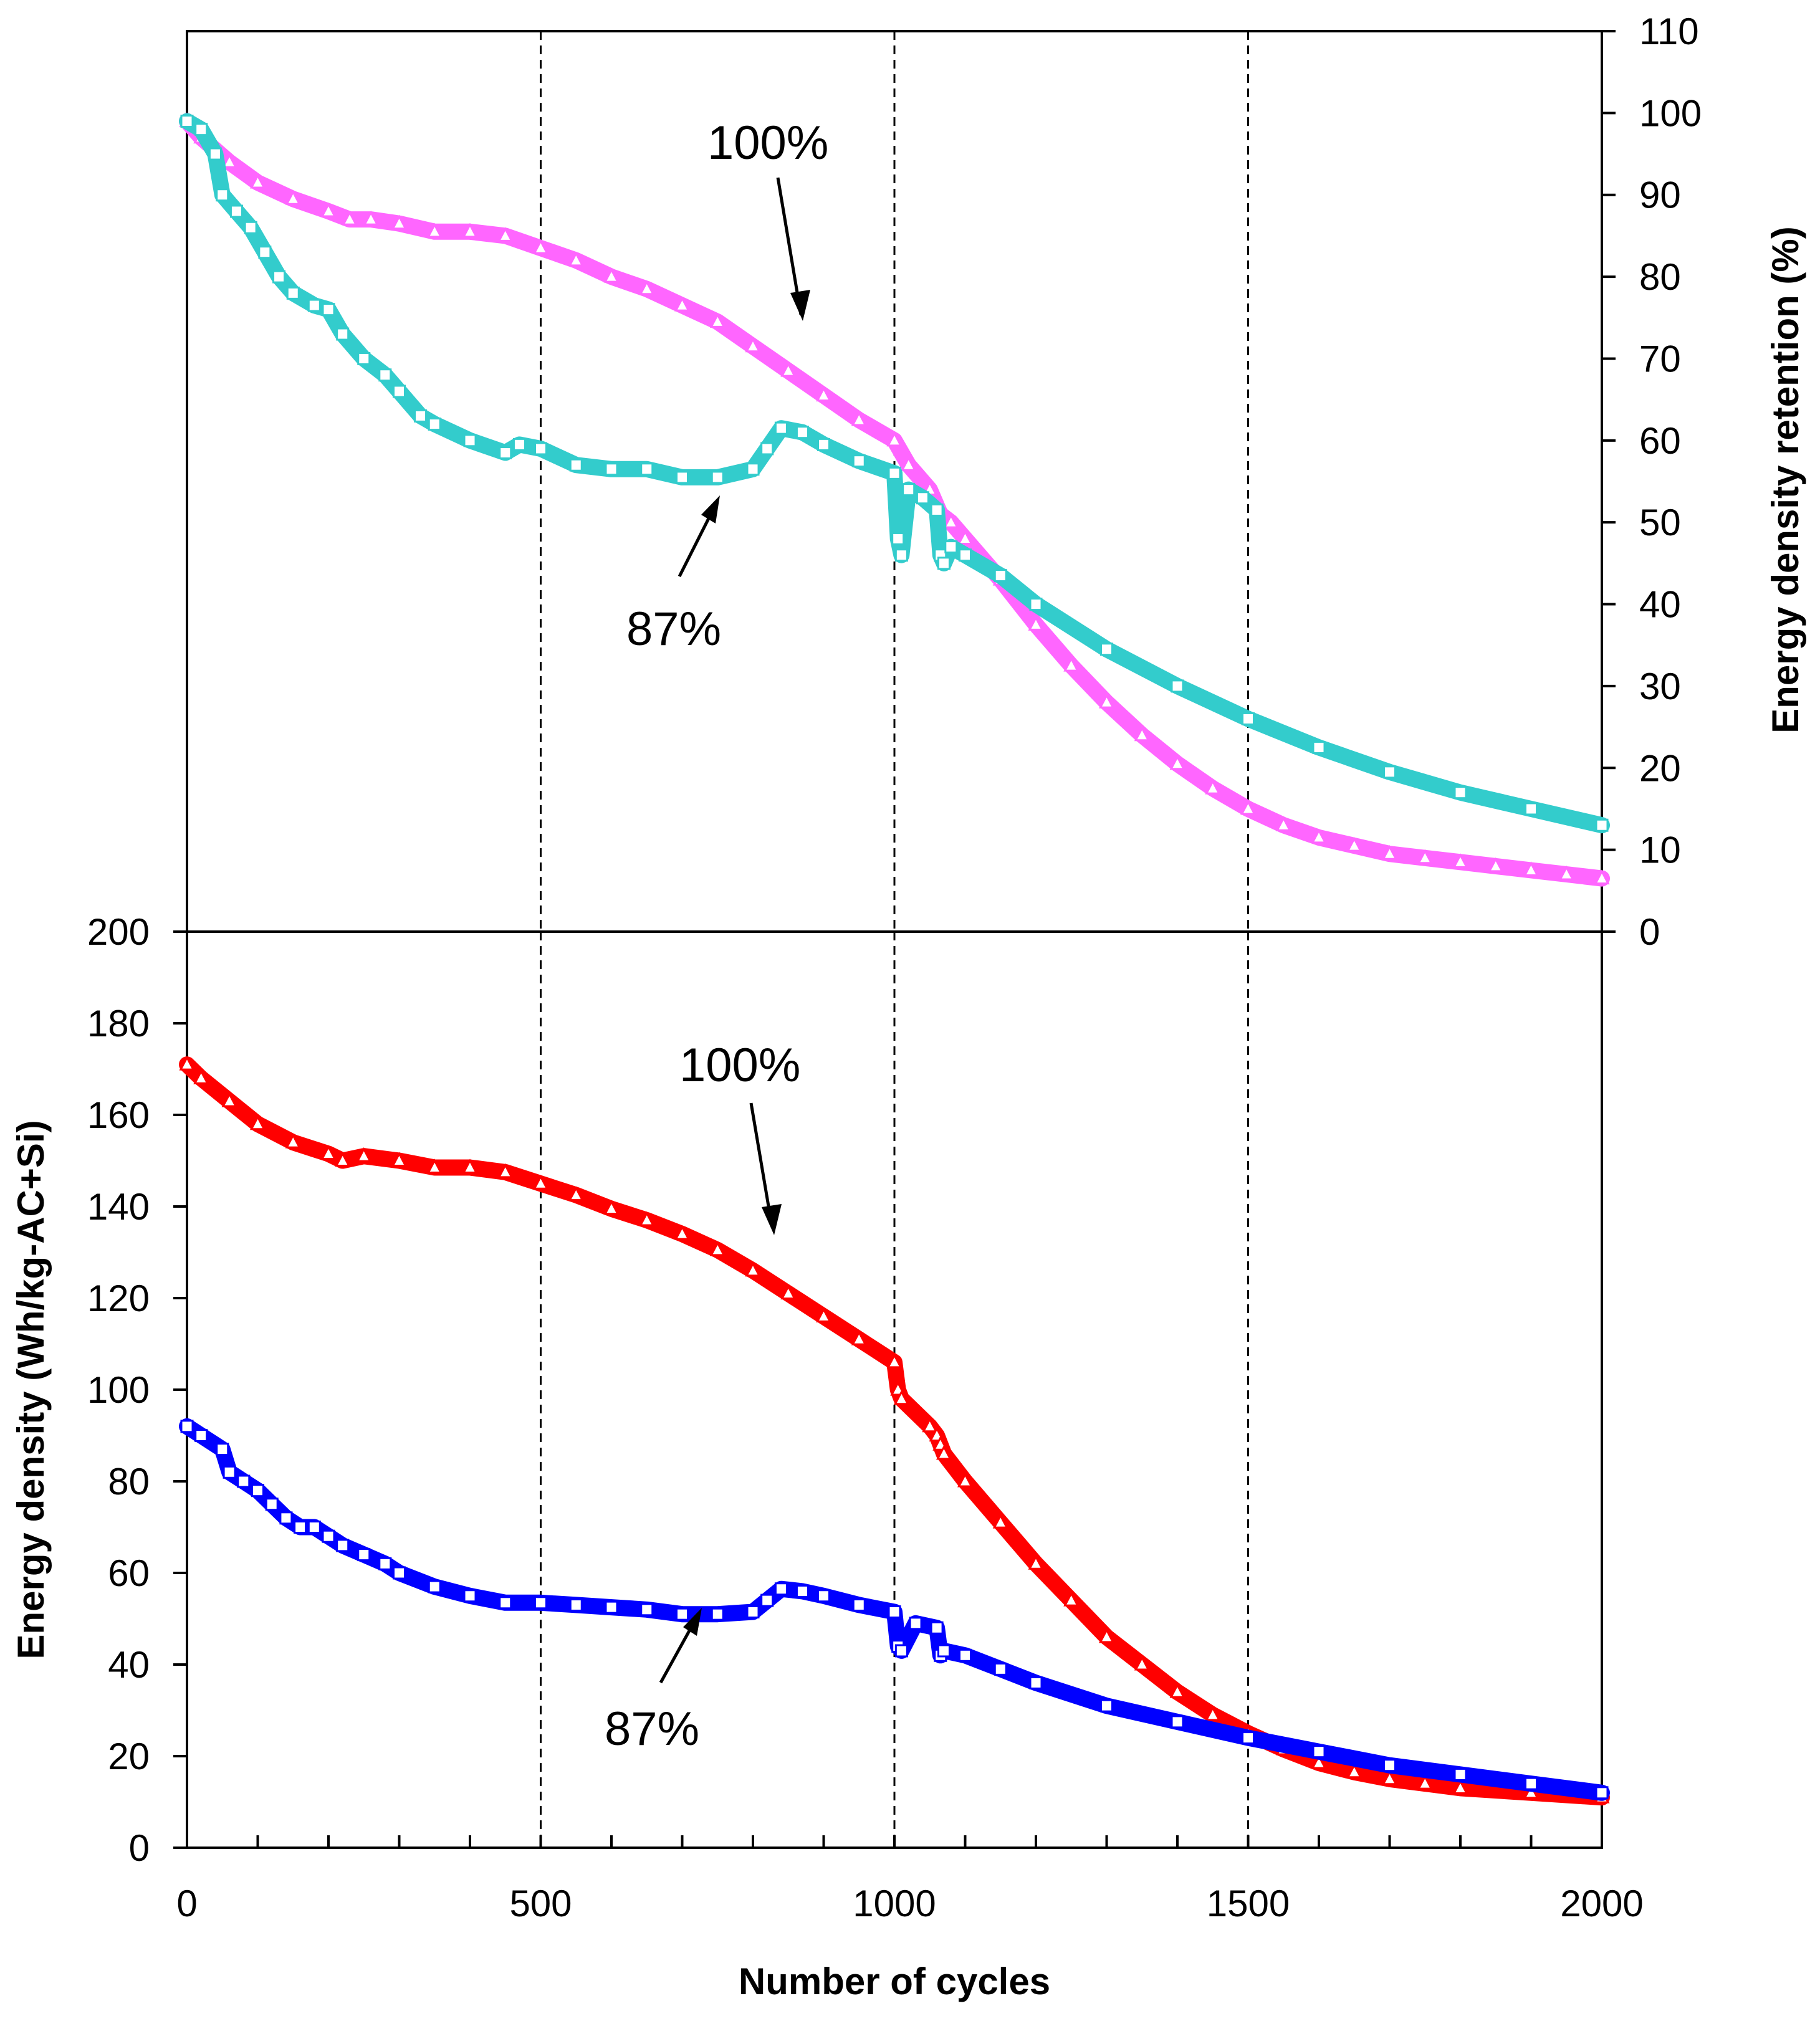  Describe the element at coordinates (119, 1023) in the screenshot. I see `bottom-y-tick-label: 180` at that location.